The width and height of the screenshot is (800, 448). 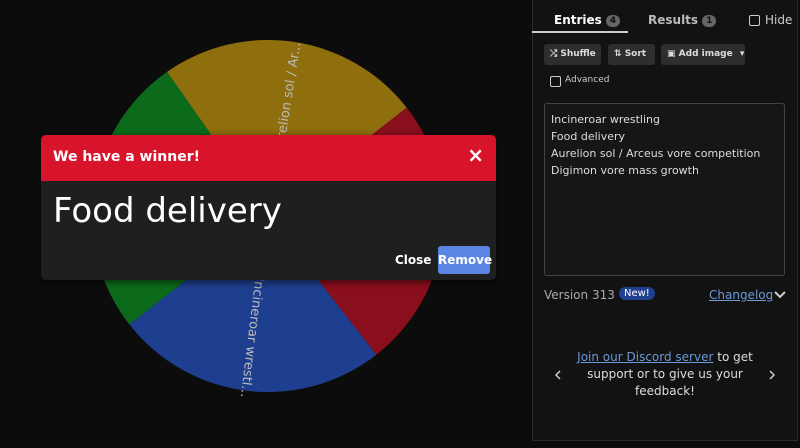 I want to click on entries-textarea, so click(x=664, y=189).